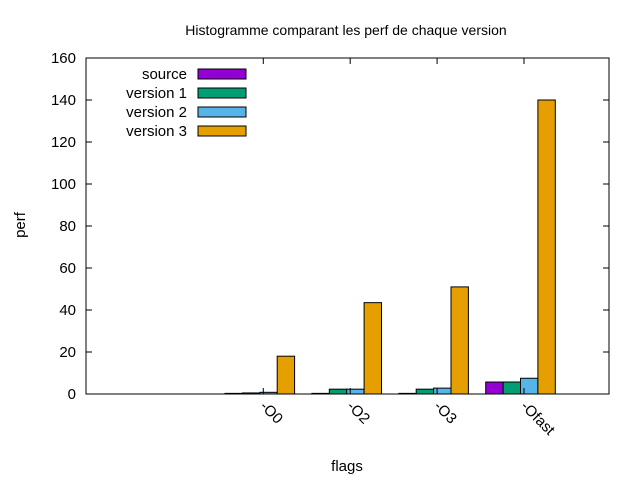  What do you see at coordinates (537, 418) in the screenshot?
I see `x-tick-label: -Ofast` at bounding box center [537, 418].